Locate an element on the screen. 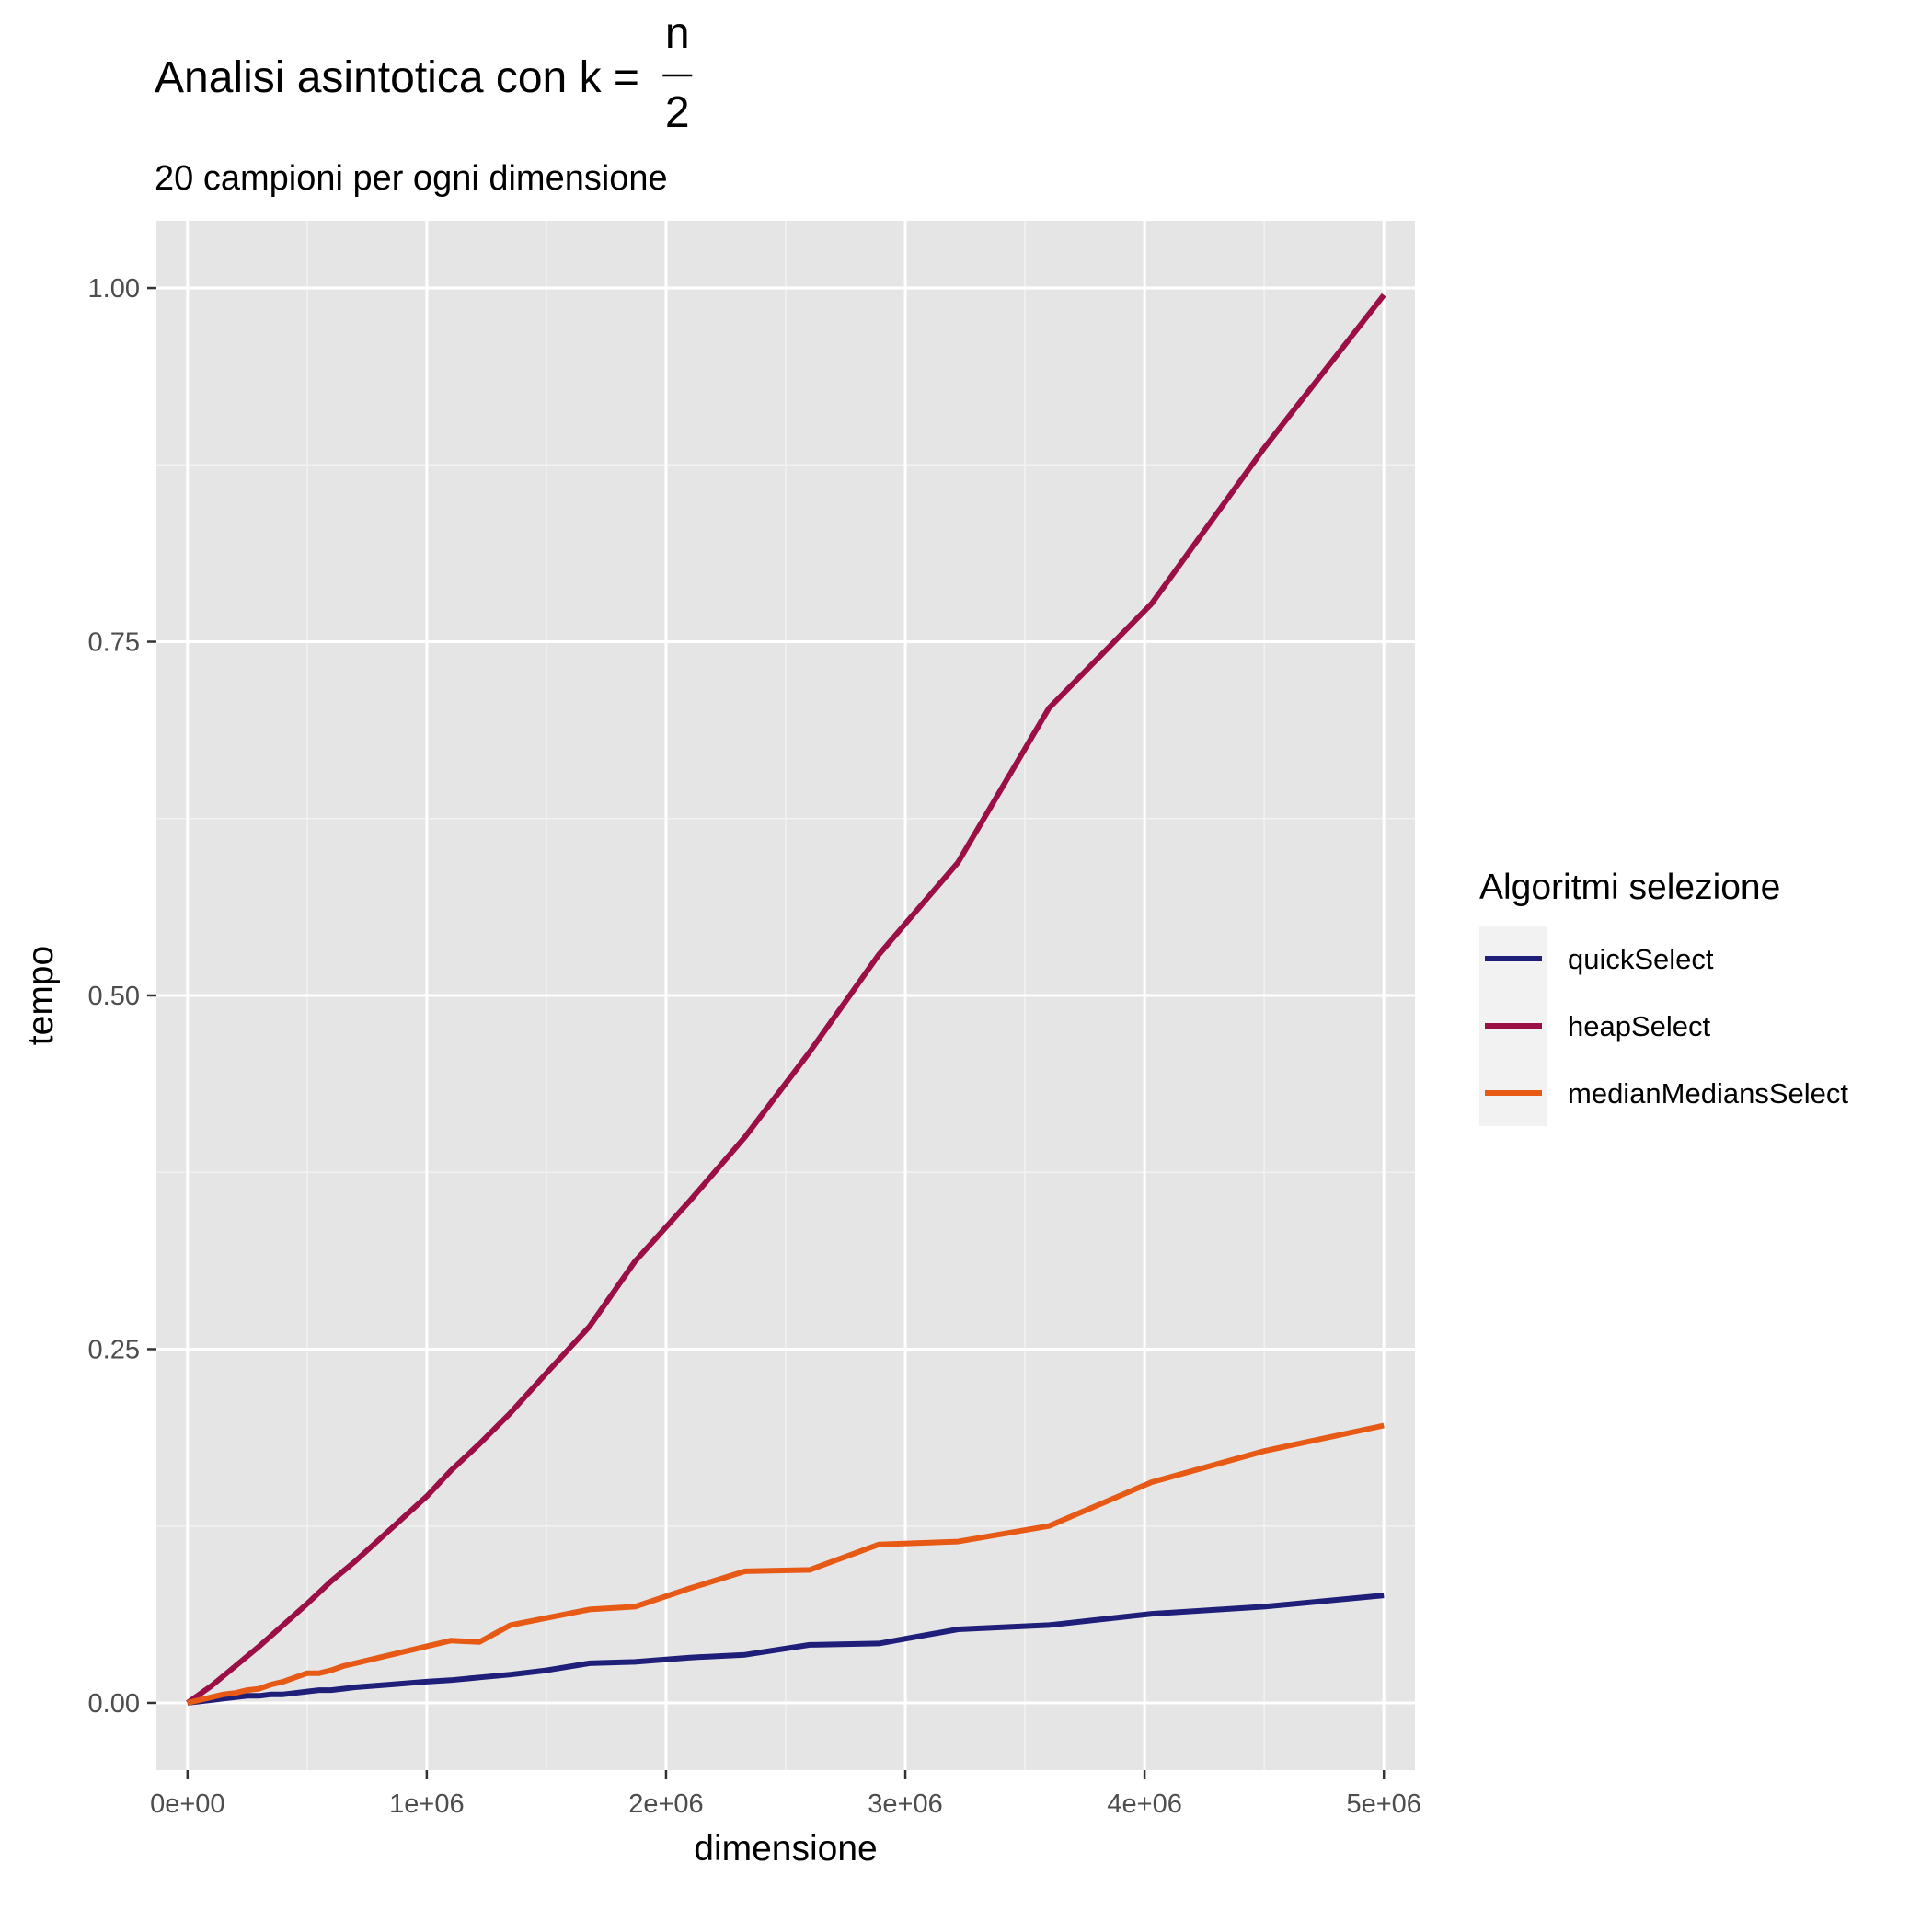  legend-label-heapSelect: heapSelect is located at coordinates (1639, 1026).